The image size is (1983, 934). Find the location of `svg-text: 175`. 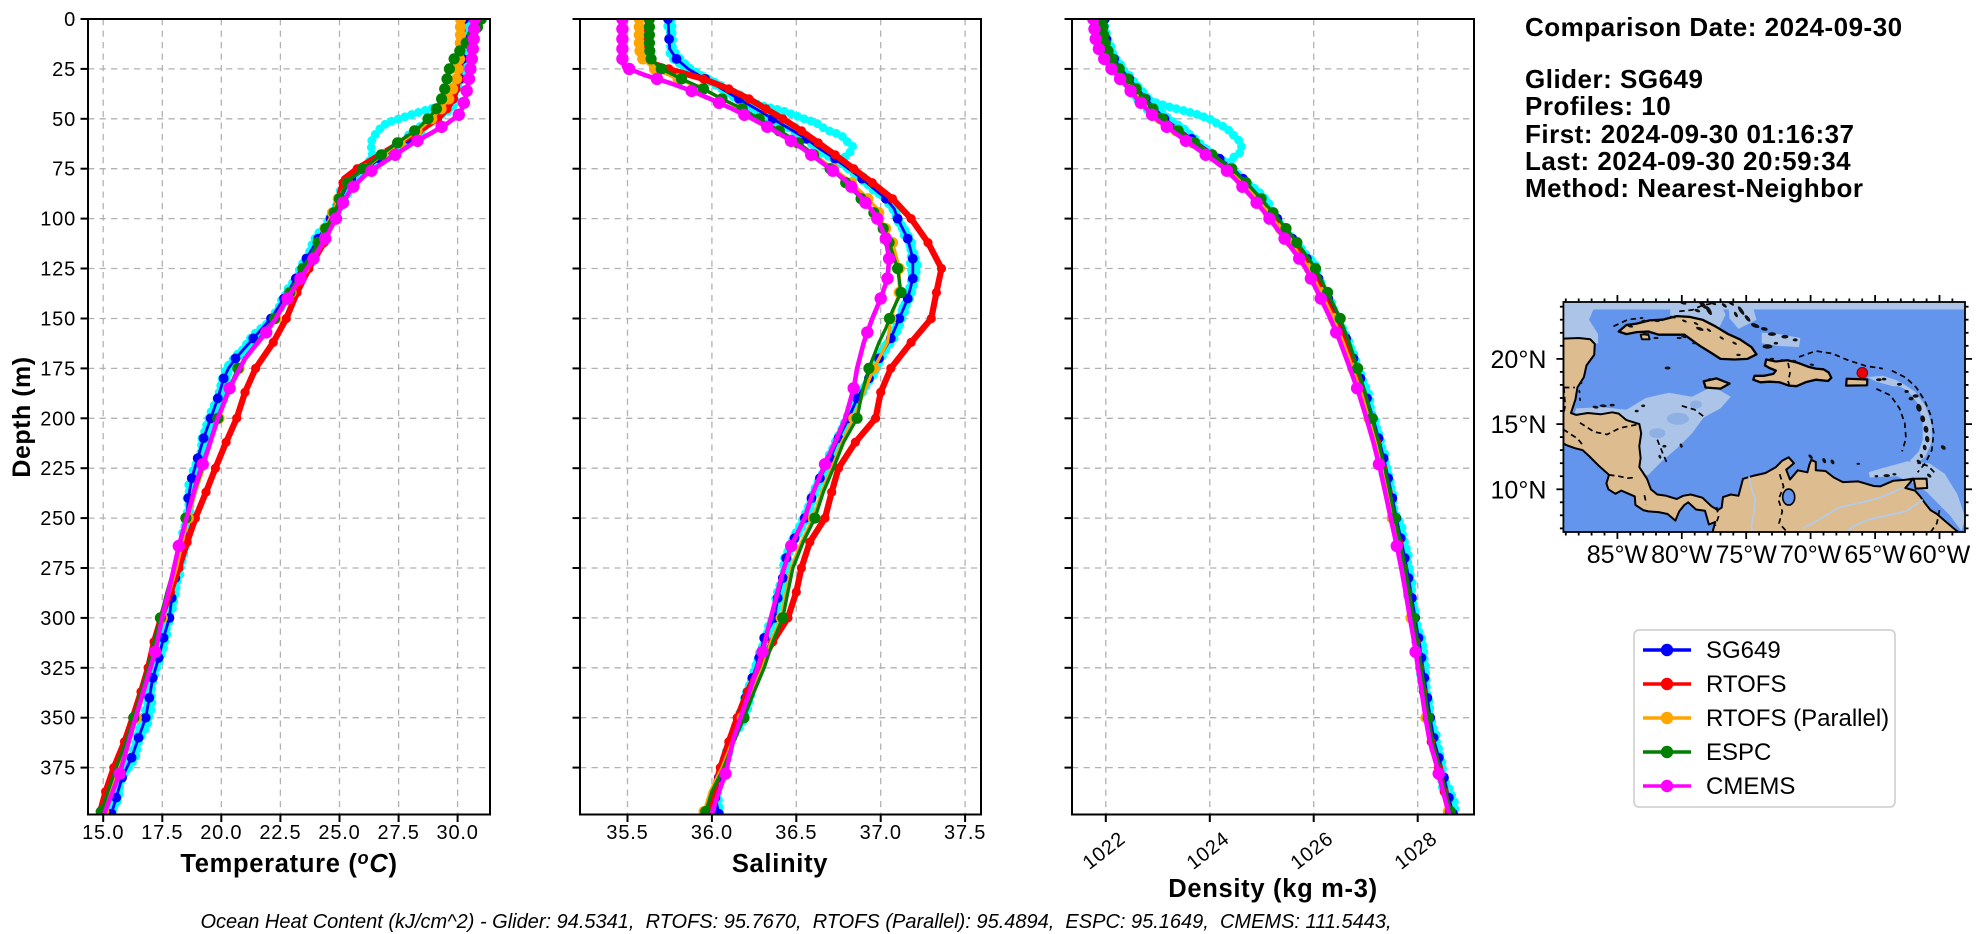

svg-text: 175 is located at coordinates (58, 369).